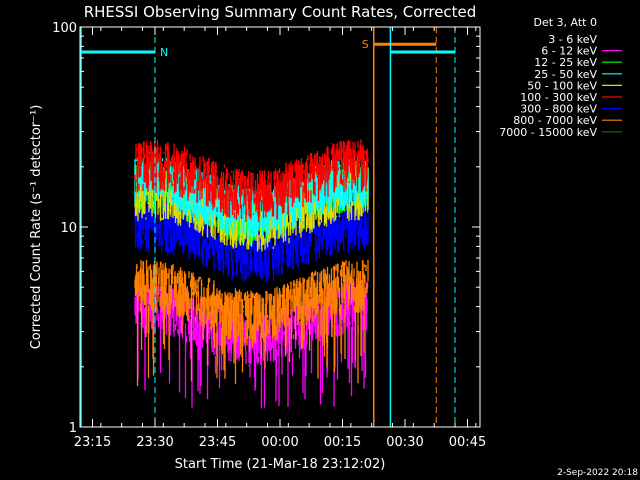 The height and width of the screenshot is (480, 640). Describe the element at coordinates (154, 442) in the screenshot. I see `x-tick-label: 23:30` at that location.